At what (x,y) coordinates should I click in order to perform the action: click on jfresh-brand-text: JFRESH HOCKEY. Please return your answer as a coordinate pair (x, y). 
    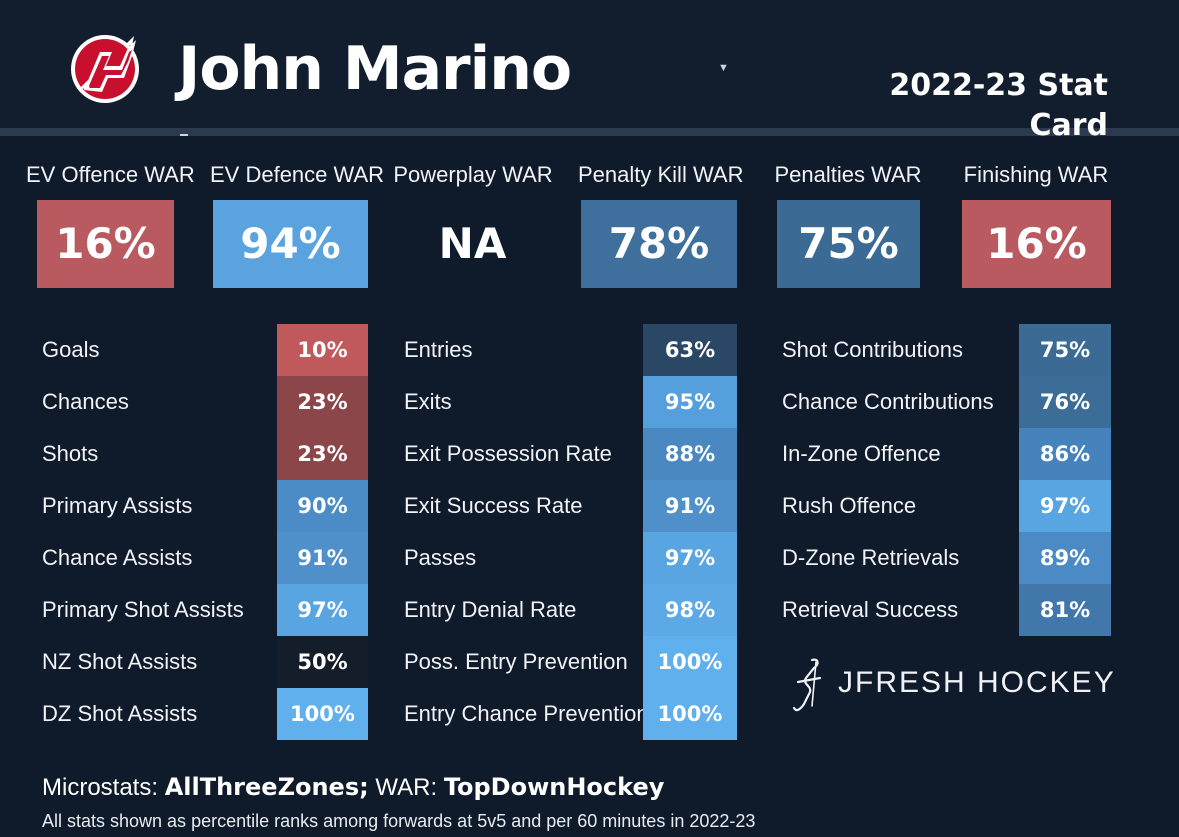
    Looking at the image, I should click on (977, 682).